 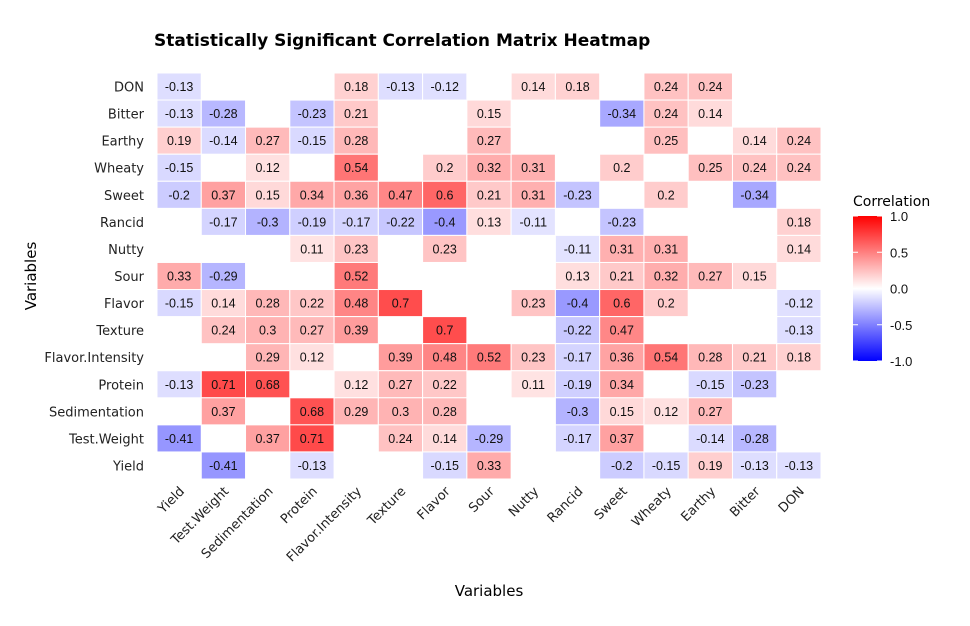 What do you see at coordinates (666, 249) in the screenshot?
I see `cell-value-label: 0.31` at bounding box center [666, 249].